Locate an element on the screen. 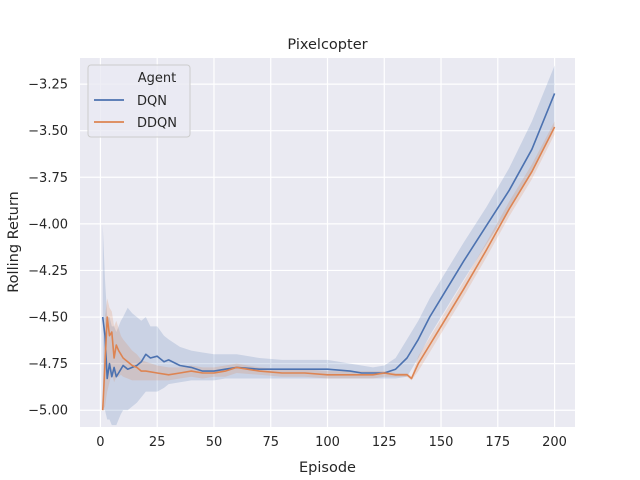 The width and height of the screenshot is (640, 480). y-axis-label: Rolling Return is located at coordinates (14, 242).